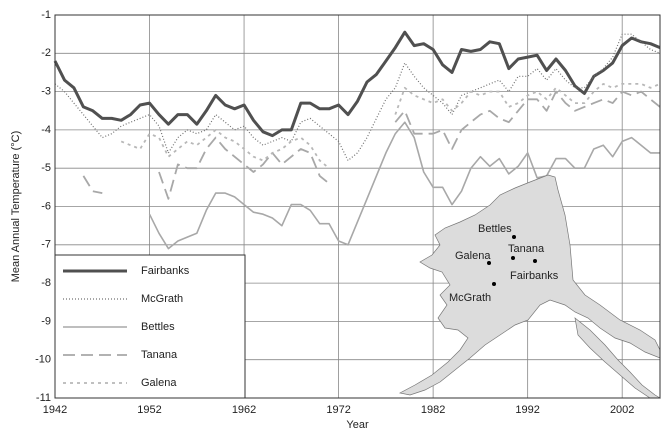  I want to click on map-label: Bettles, so click(495, 229).